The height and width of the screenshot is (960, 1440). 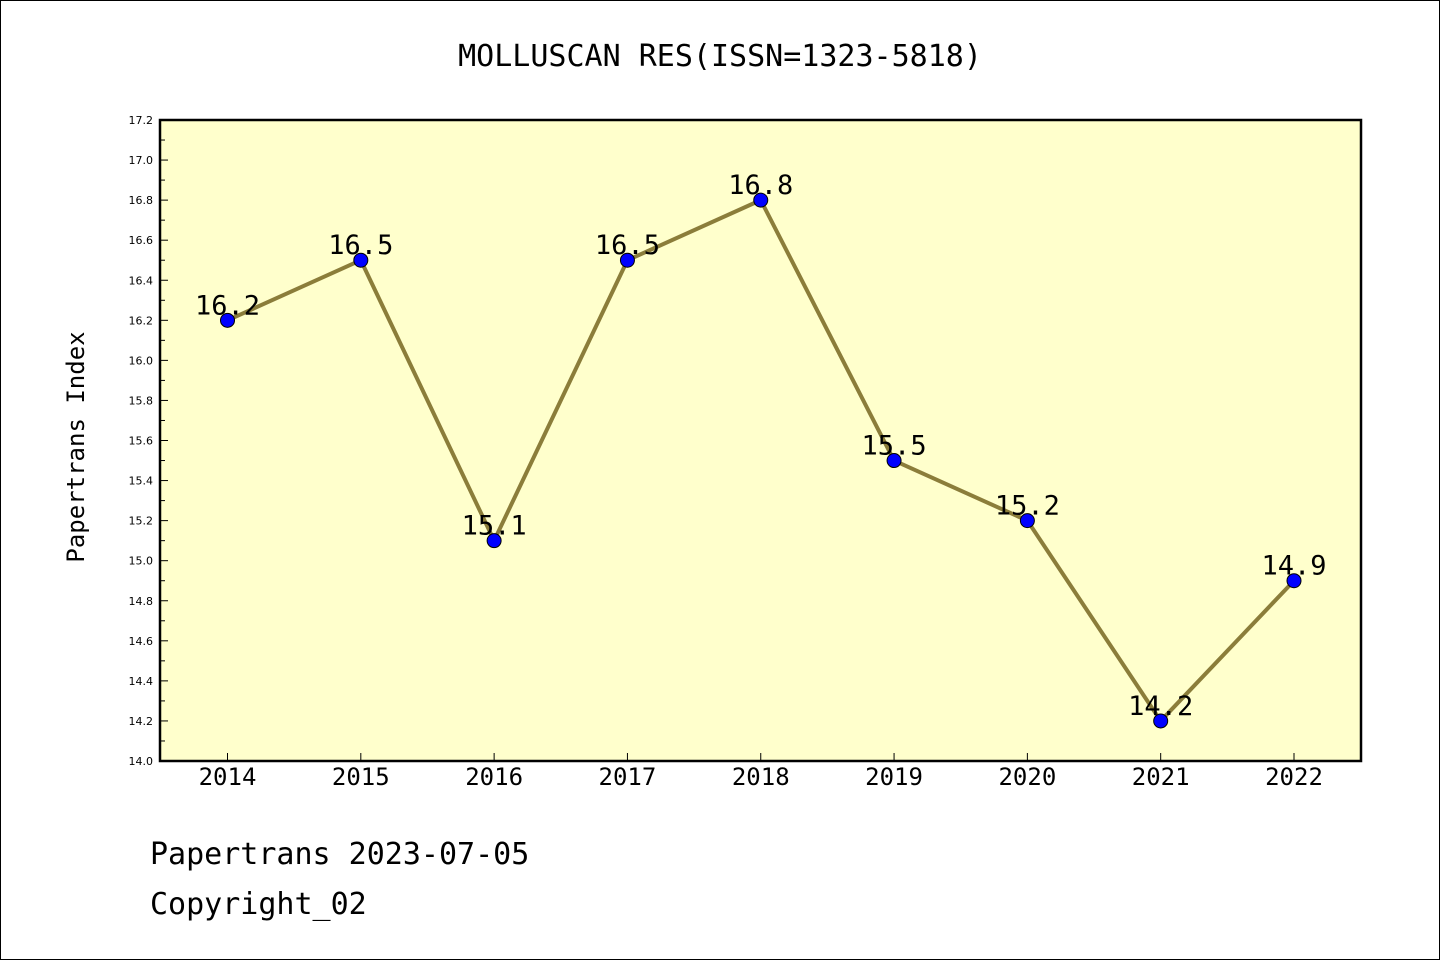 What do you see at coordinates (361, 777) in the screenshot?
I see `x-tick-label: 2015` at bounding box center [361, 777].